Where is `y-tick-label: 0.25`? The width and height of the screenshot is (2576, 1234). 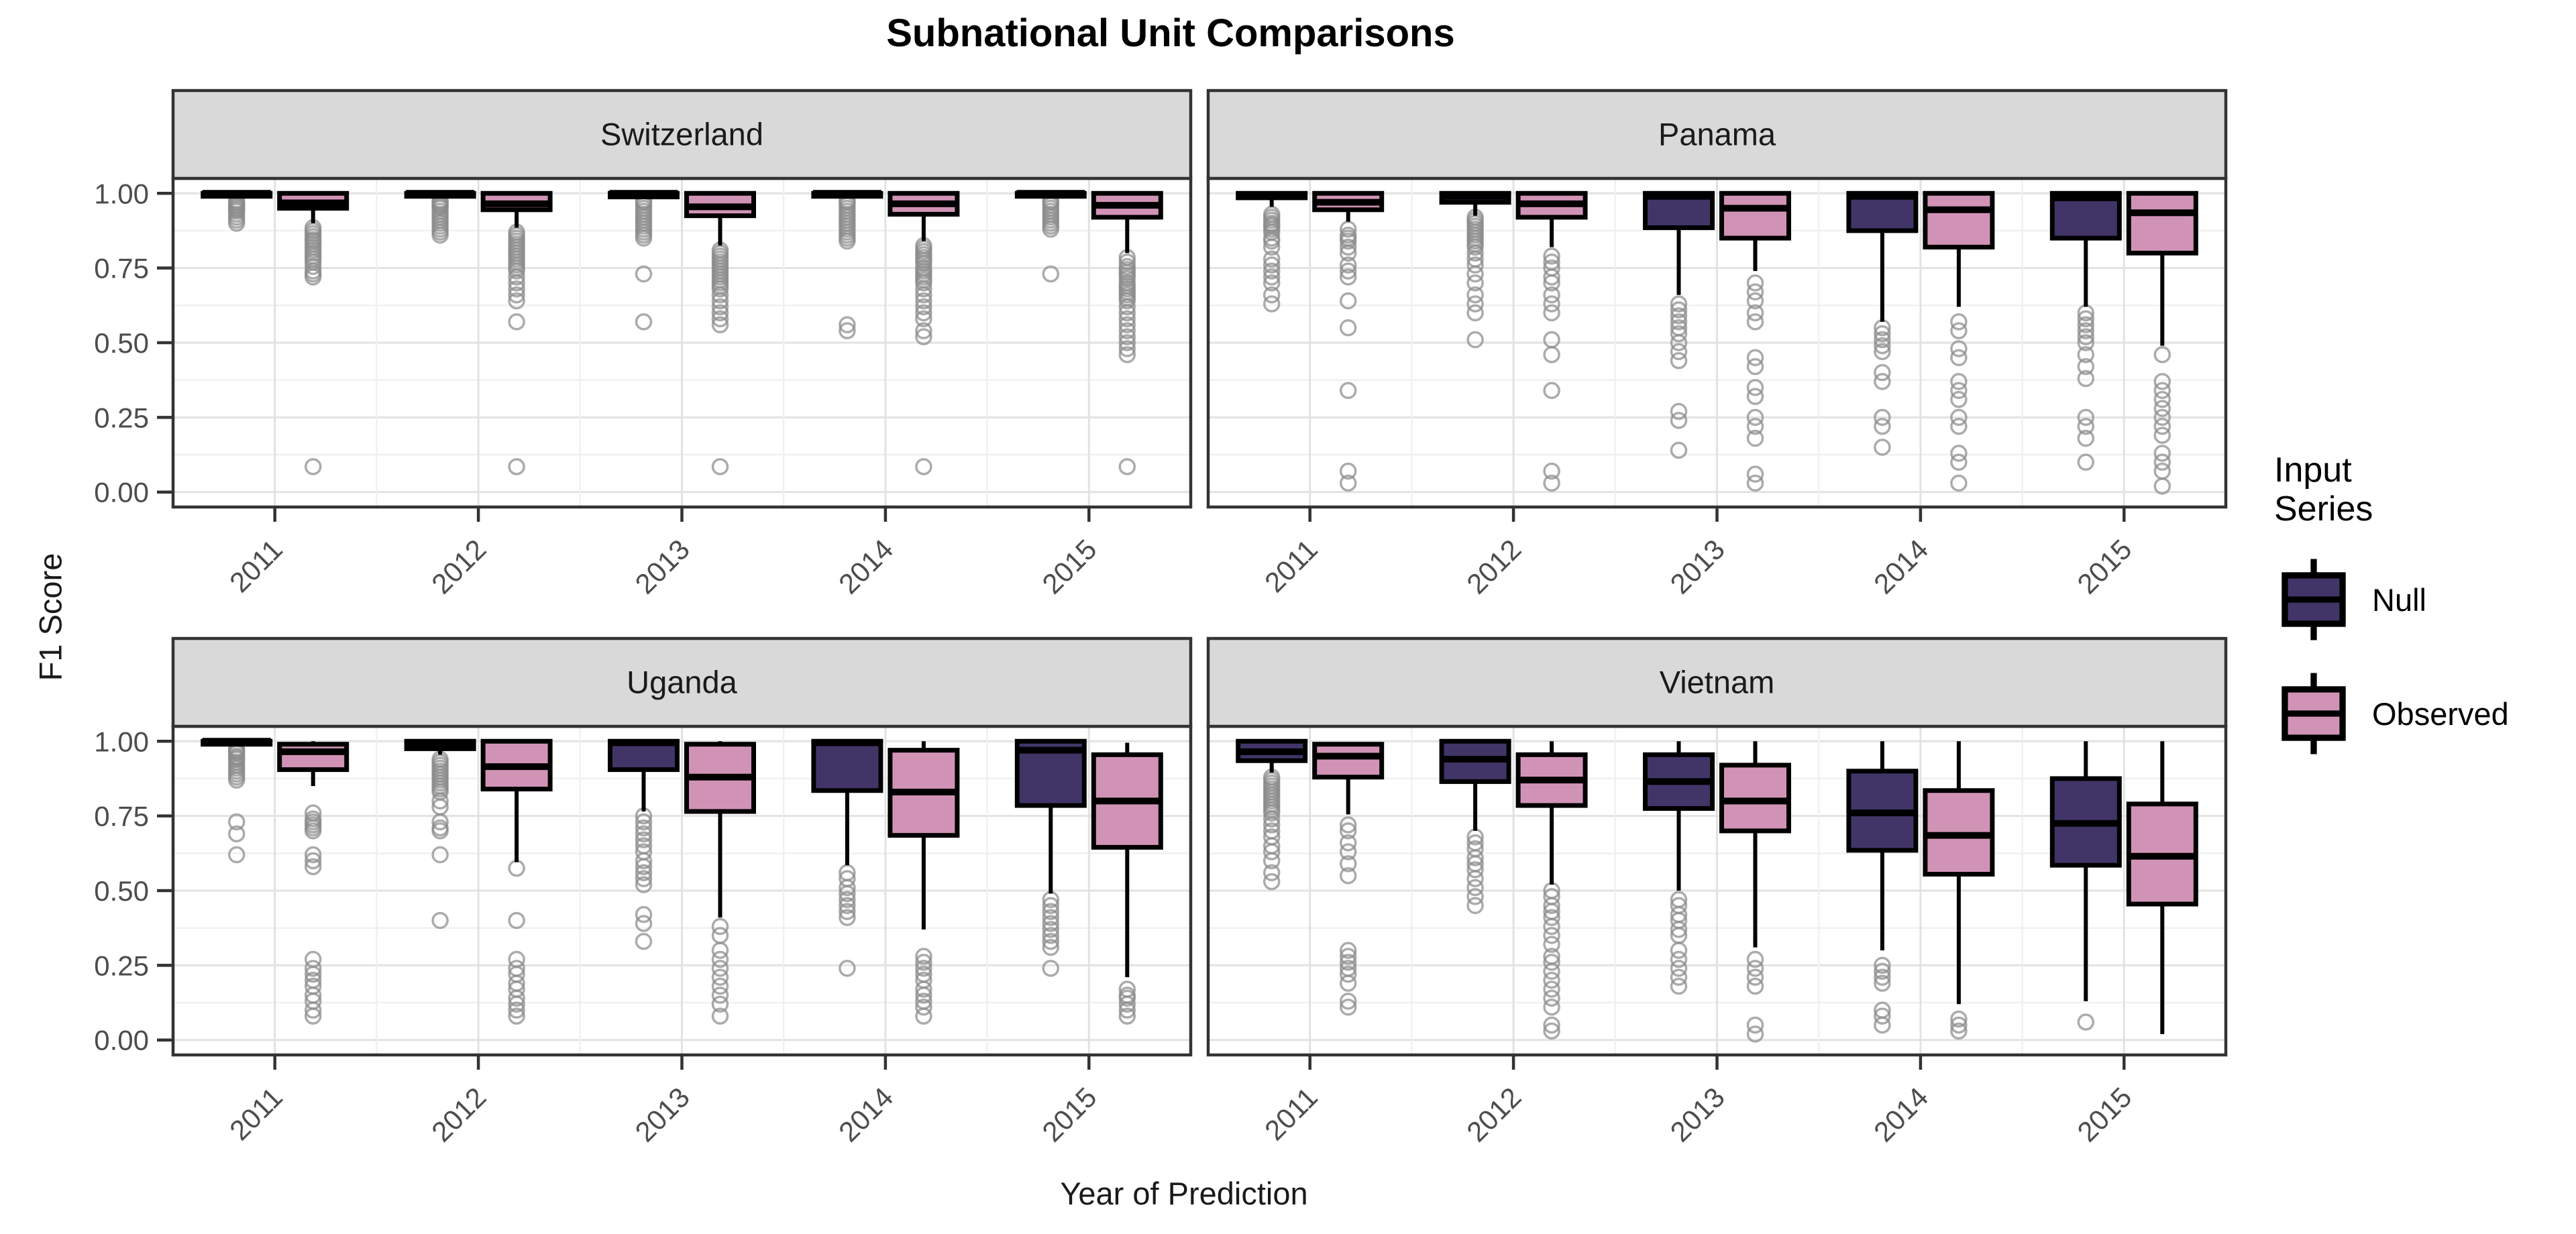
y-tick-label: 0.25 is located at coordinates (121, 965).